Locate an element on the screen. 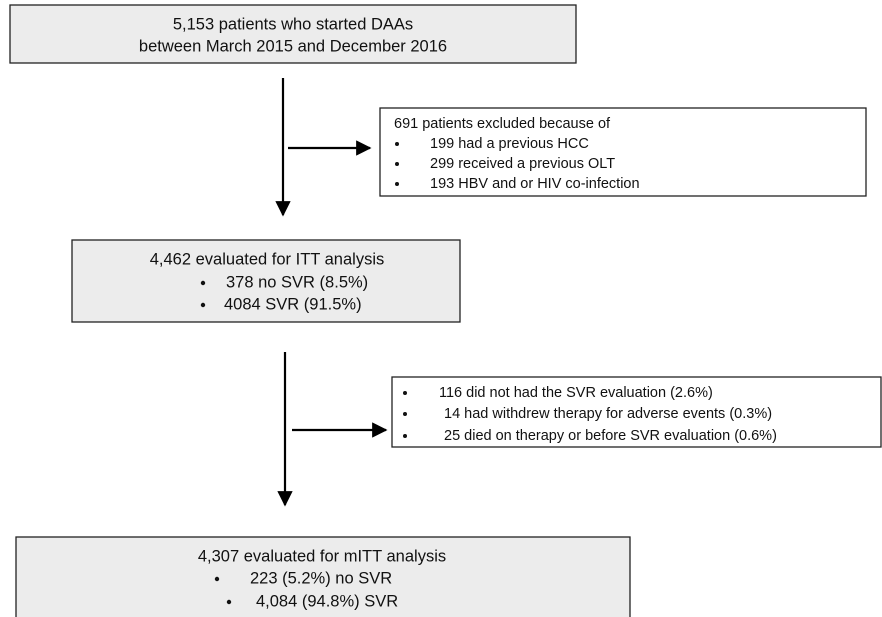 The image size is (882, 617). itt-title: 4,462 evaluated for ITT analysis is located at coordinates (267, 259).